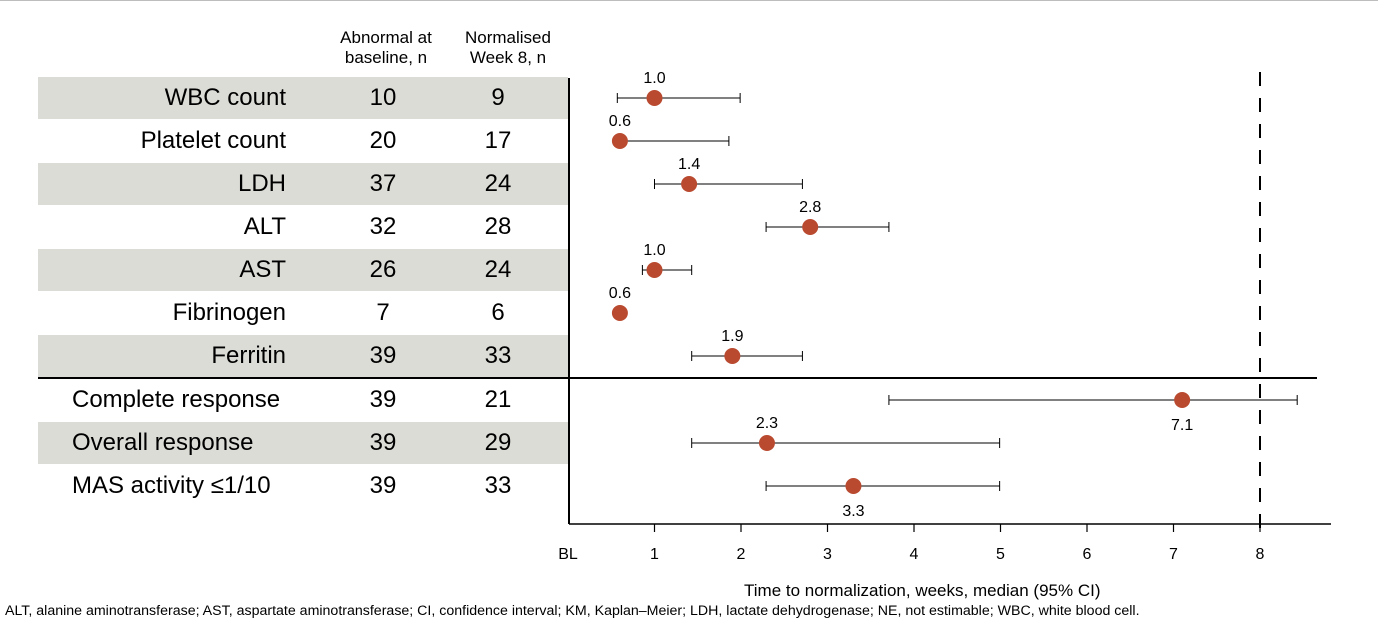 The width and height of the screenshot is (1378, 636). Describe the element at coordinates (261, 183) in the screenshot. I see `row-label: LDH` at that location.